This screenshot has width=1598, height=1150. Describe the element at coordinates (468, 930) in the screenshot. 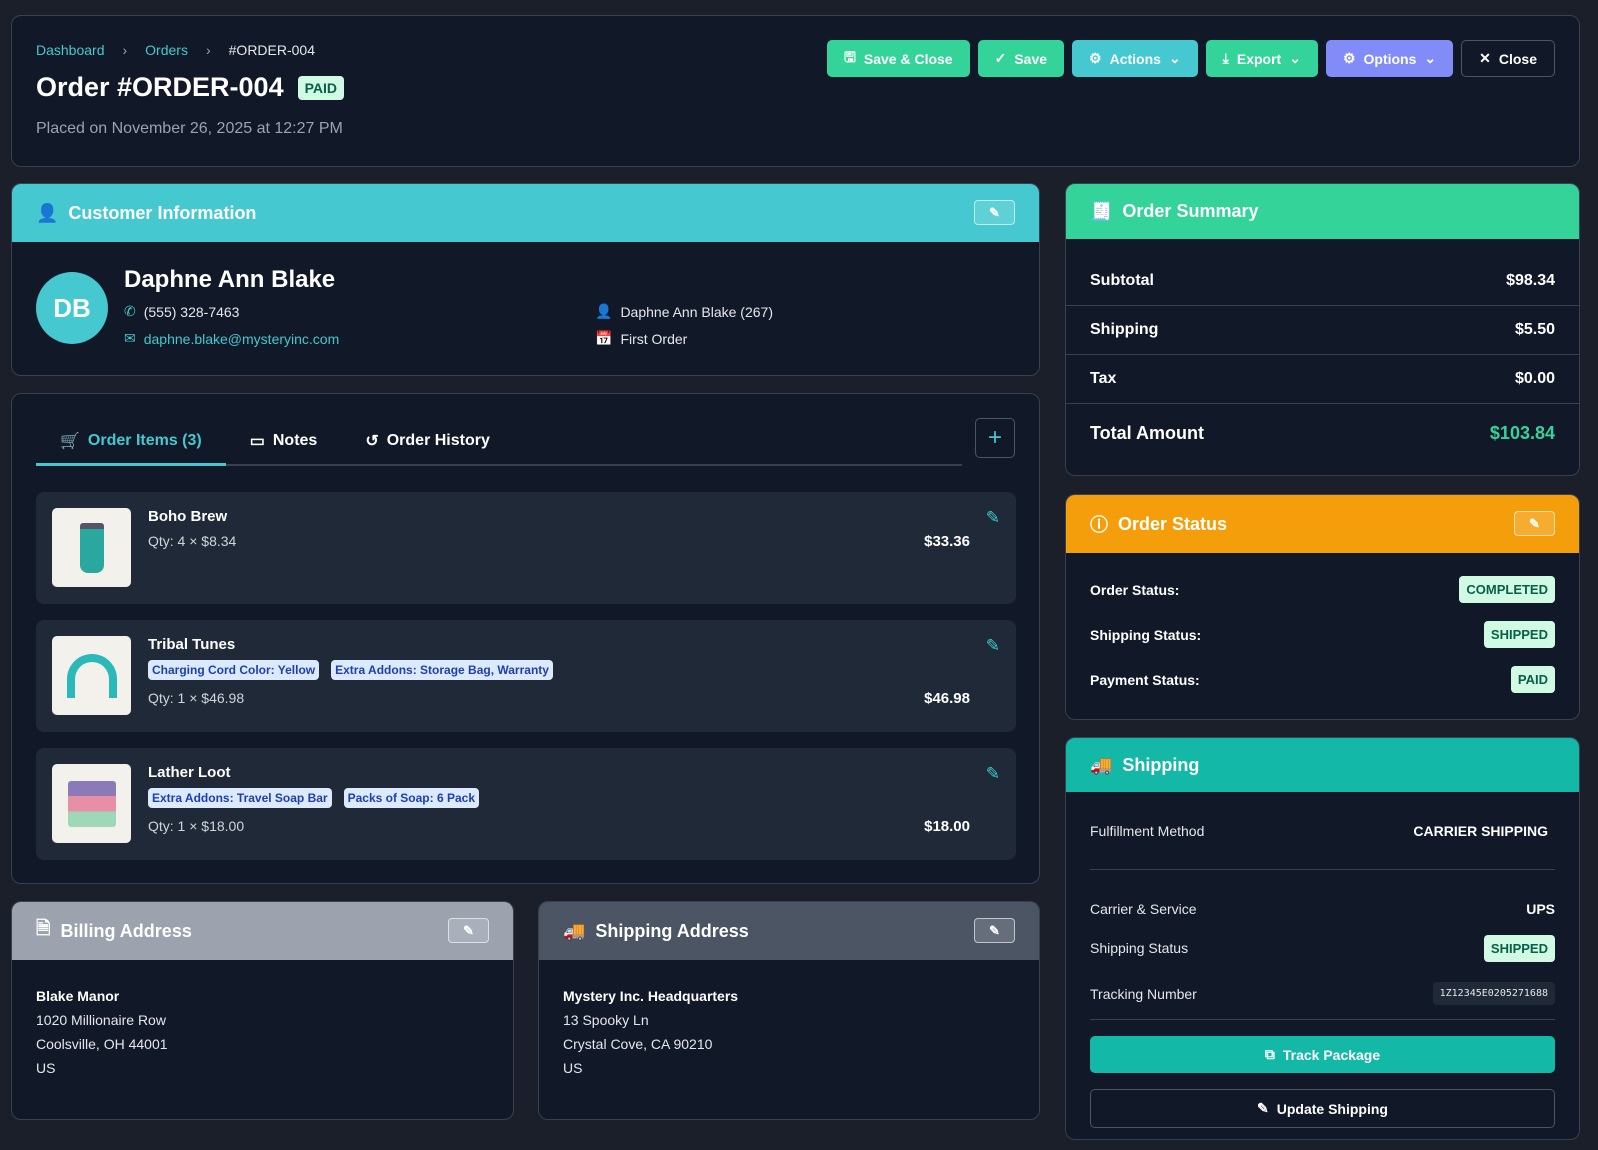

I see `edit-billing-button: ✎` at that location.